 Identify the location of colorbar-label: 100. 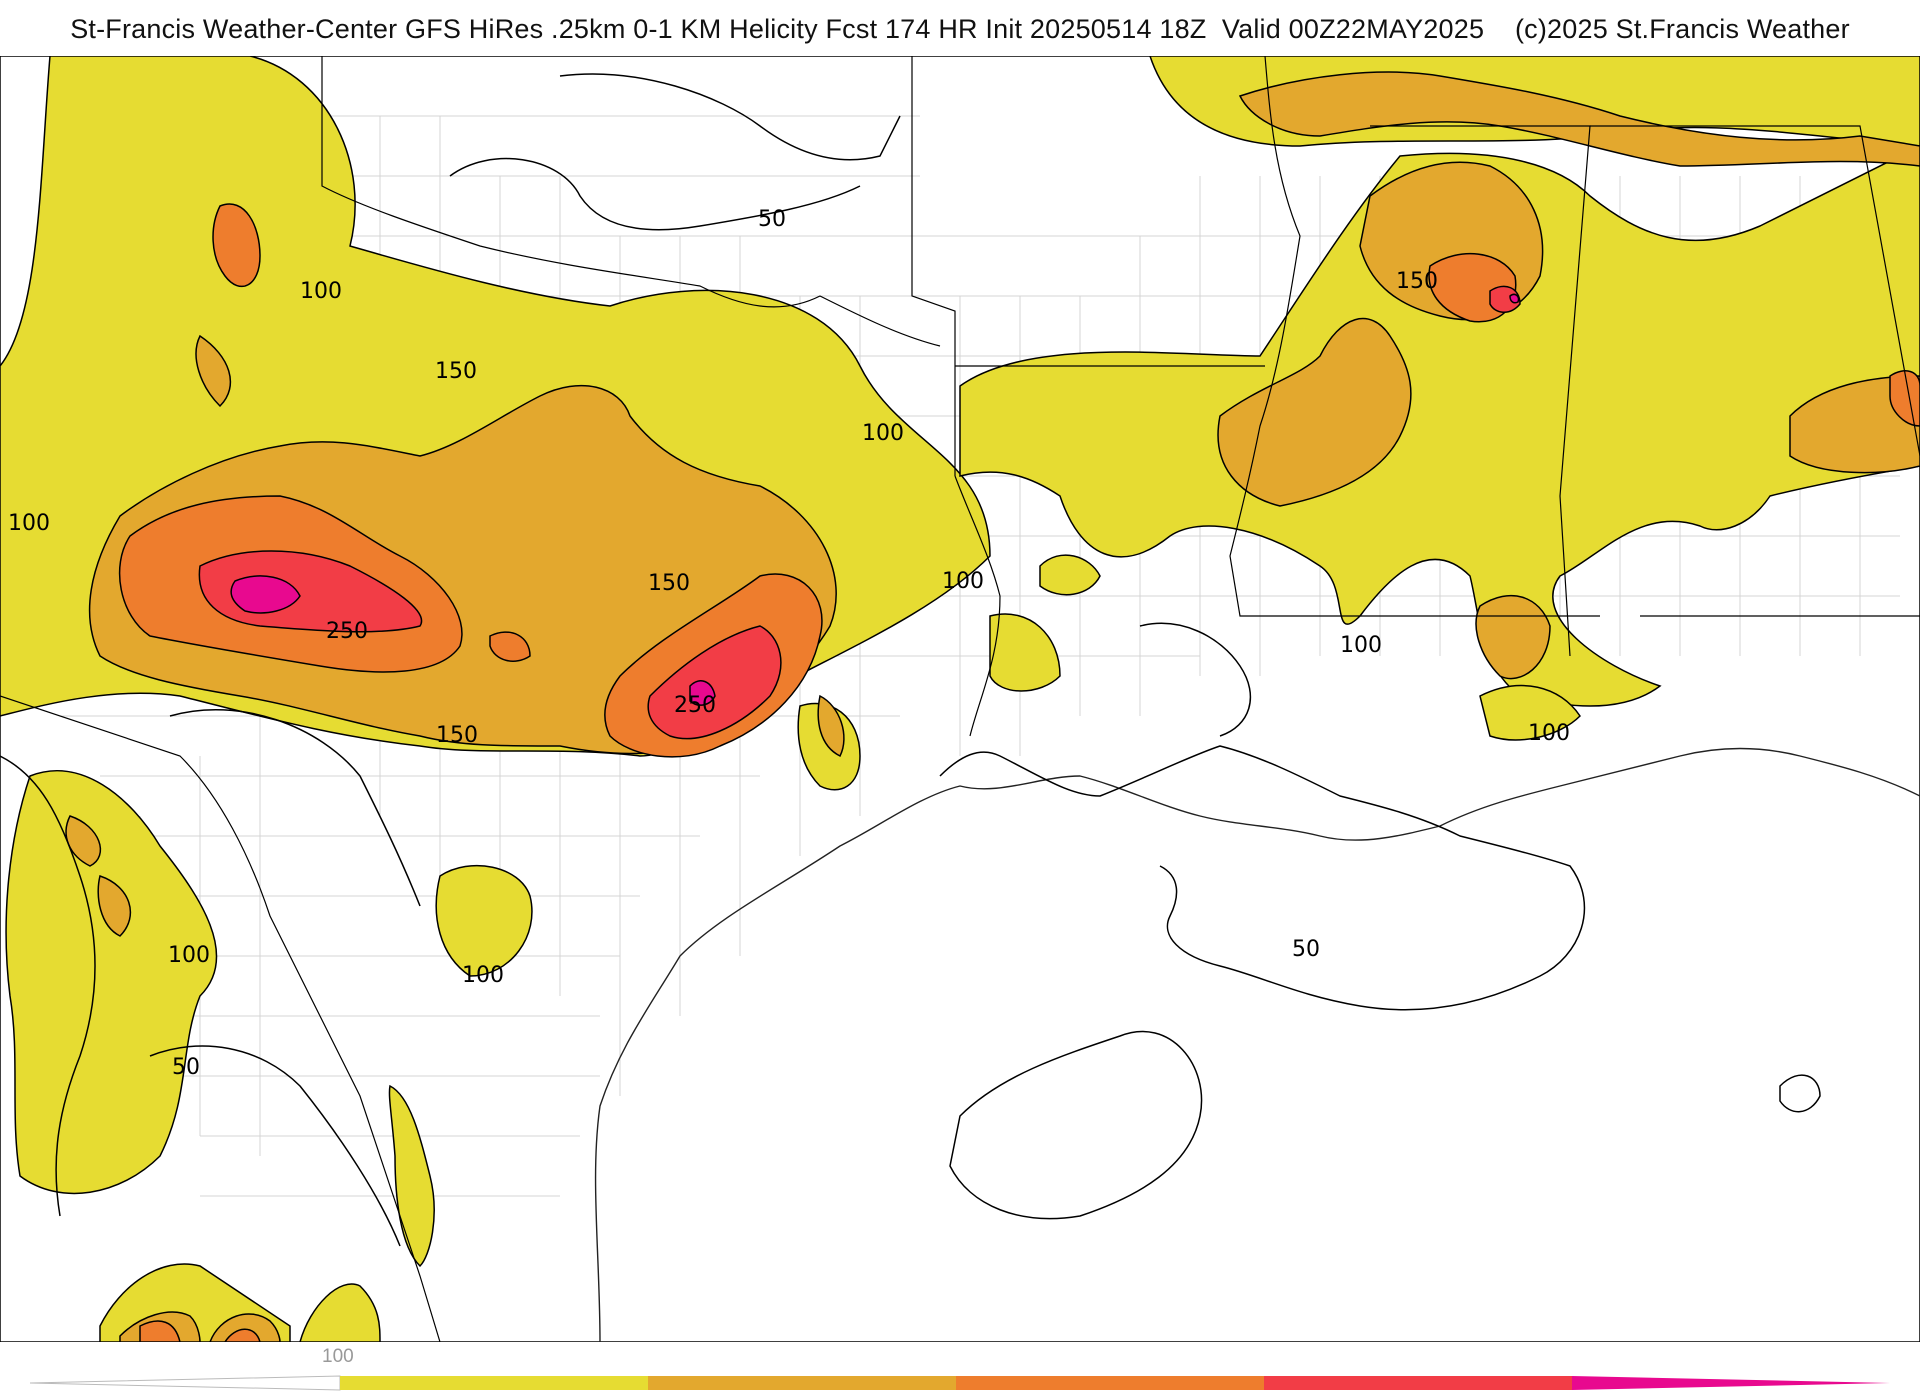
(338, 1356).